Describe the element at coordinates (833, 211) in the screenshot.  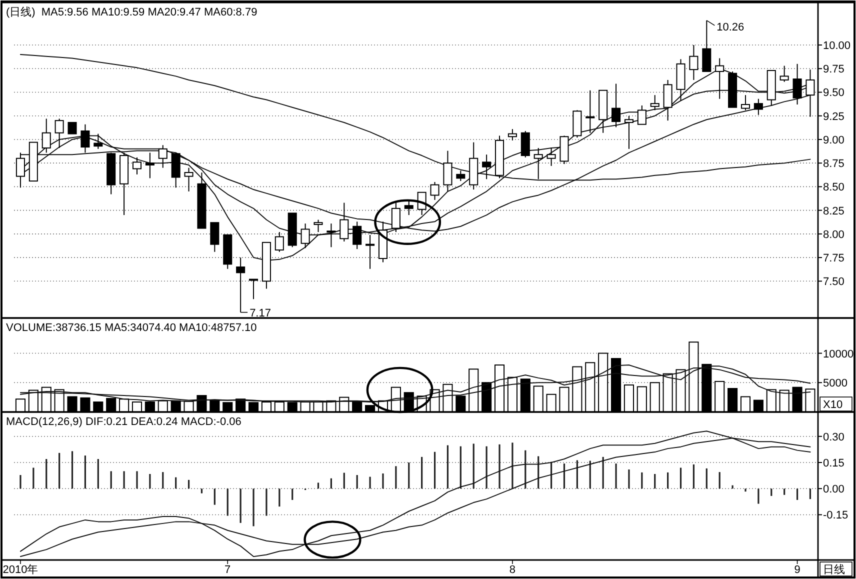
I see `y-tick-label: 8.25` at that location.